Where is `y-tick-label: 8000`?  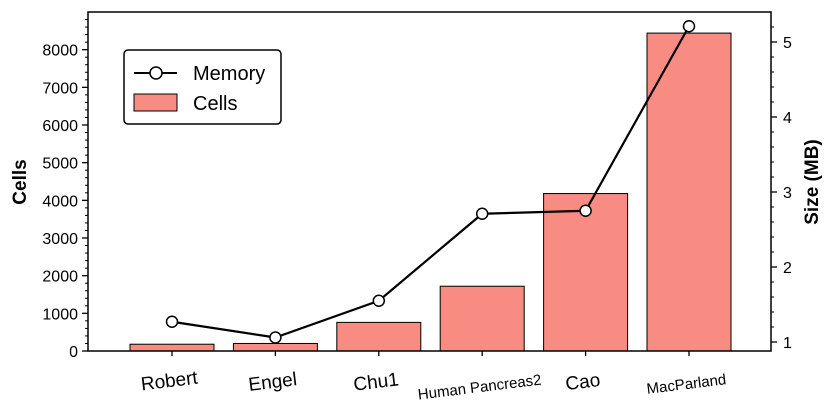
y-tick-label: 8000 is located at coordinates (60, 51).